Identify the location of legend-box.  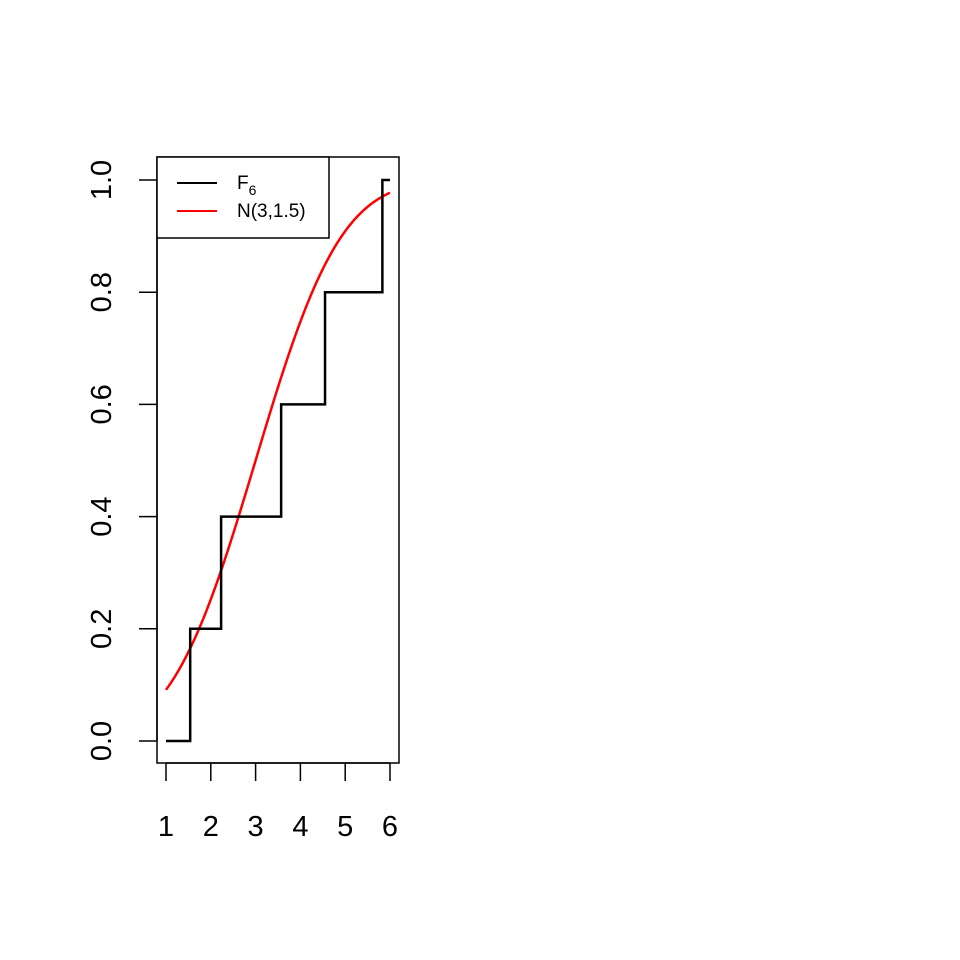
(243, 197).